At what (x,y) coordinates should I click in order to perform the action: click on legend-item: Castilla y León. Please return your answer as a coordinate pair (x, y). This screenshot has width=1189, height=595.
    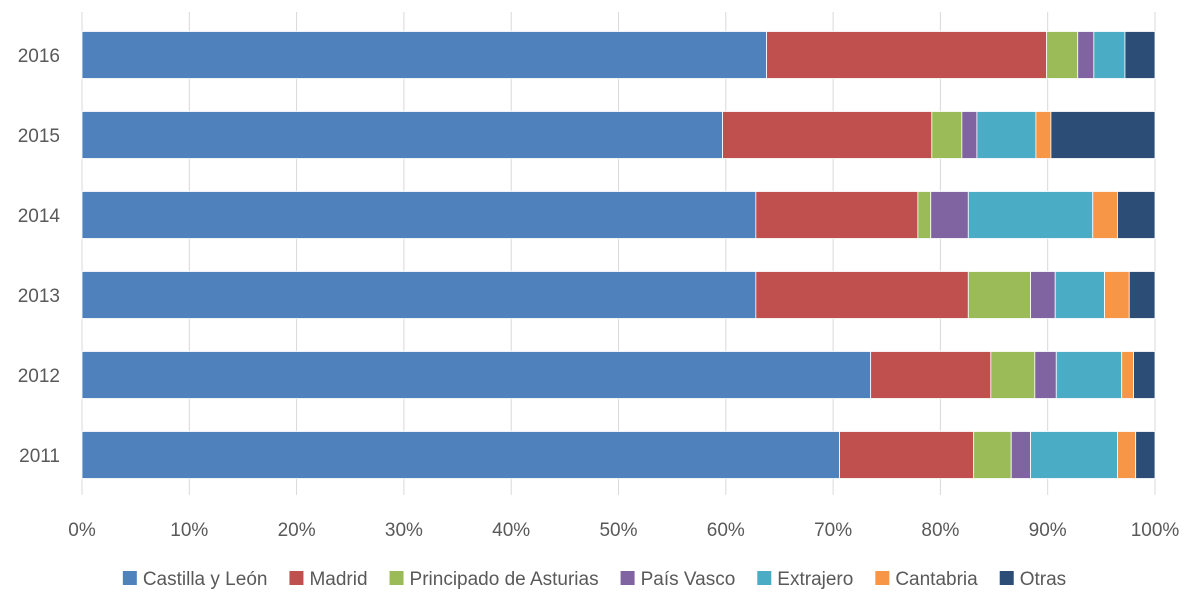
    Looking at the image, I should click on (195, 579).